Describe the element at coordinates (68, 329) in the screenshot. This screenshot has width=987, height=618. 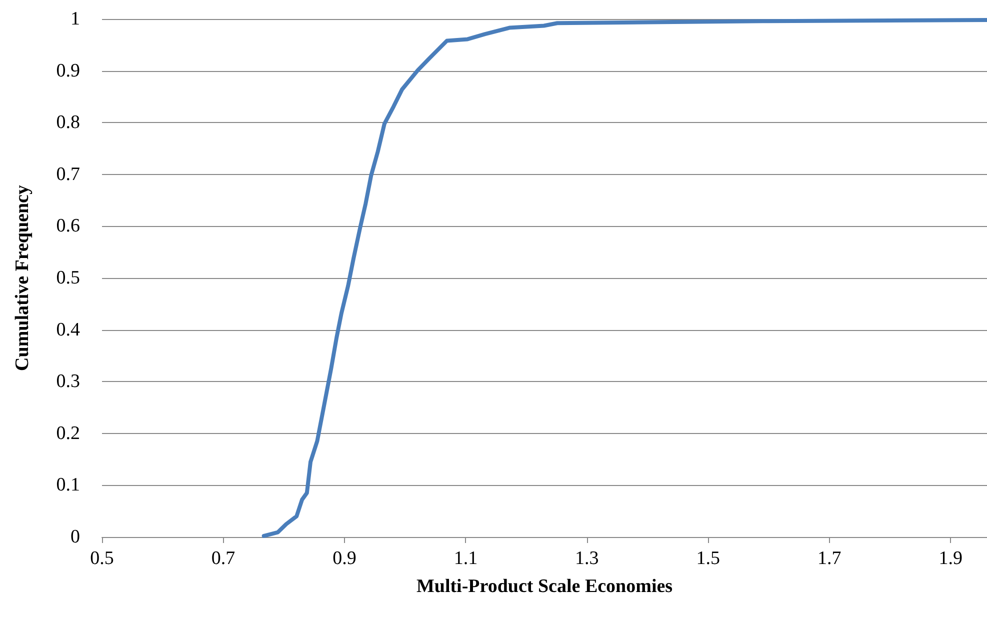
I see `y-tick-label: 0.4` at that location.